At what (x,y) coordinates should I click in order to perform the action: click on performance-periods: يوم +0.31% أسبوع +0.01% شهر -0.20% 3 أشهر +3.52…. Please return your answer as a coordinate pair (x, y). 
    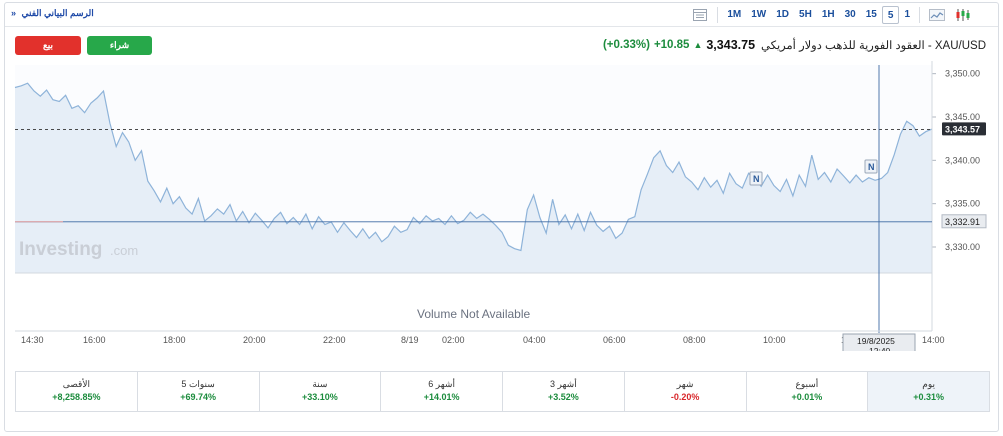
    Looking at the image, I should click on (502, 391).